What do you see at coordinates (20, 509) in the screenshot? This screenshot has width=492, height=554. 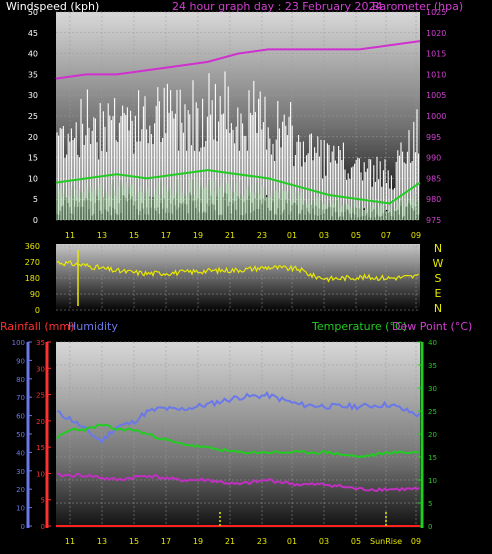 I see `humidity-tick-label: 10` at bounding box center [20, 509].